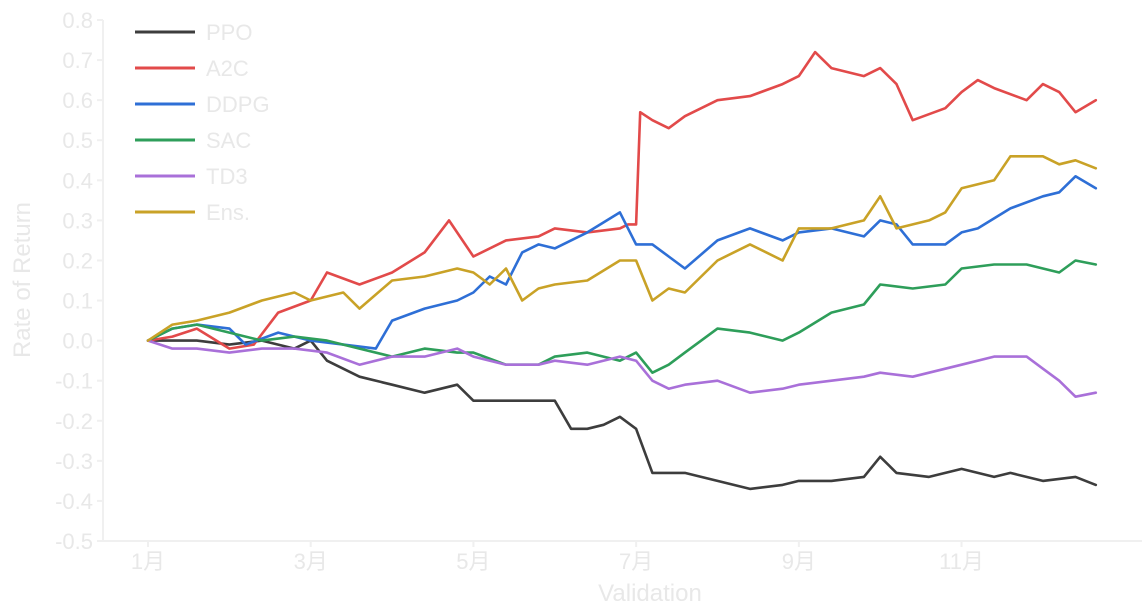  Describe the element at coordinates (77, 260) in the screenshot. I see `y-tick-label: 0.2` at that location.